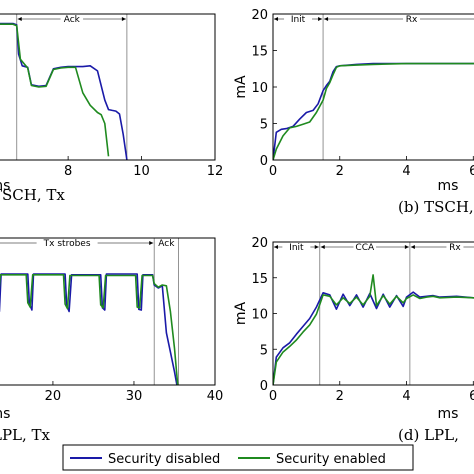 The height and width of the screenshot is (474, 474). I want to click on x-tick-label: 30, so click(134, 396).